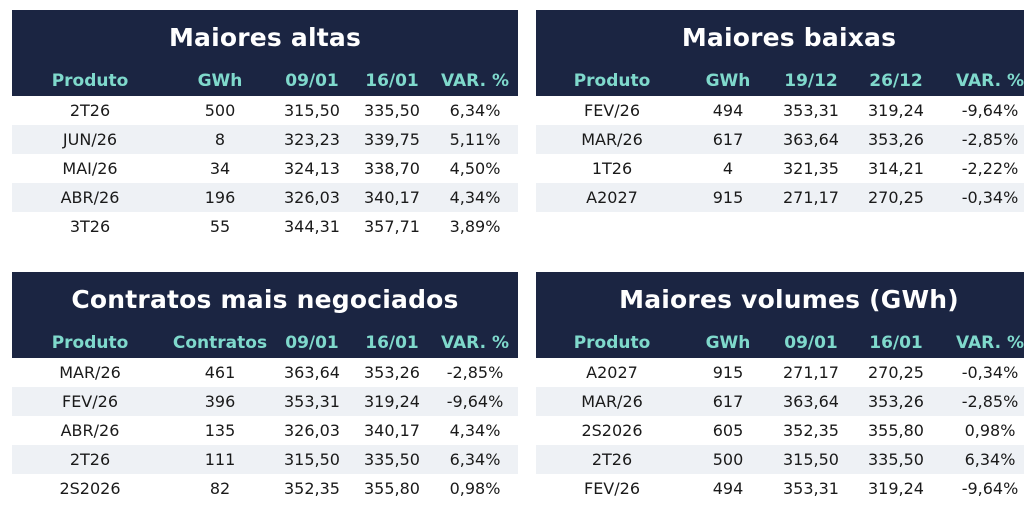 This screenshot has height=526, width=1024. What do you see at coordinates (811, 372) in the screenshot?
I see `cell-price-1: 271,17` at bounding box center [811, 372].